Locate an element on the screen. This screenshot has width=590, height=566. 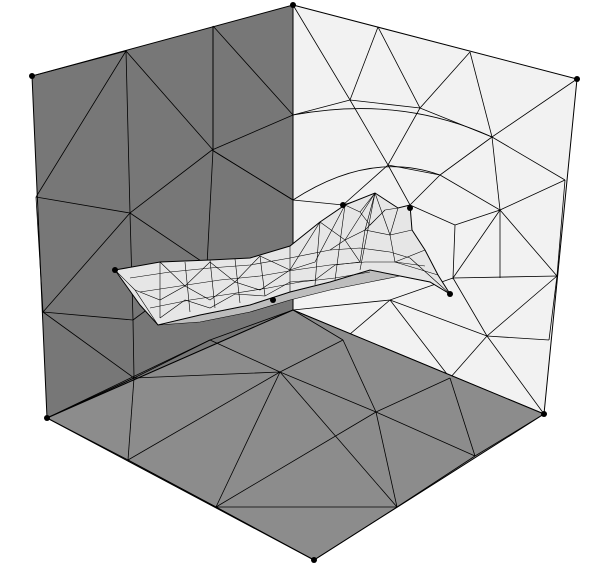
surface is located at coordinates (282, 259).